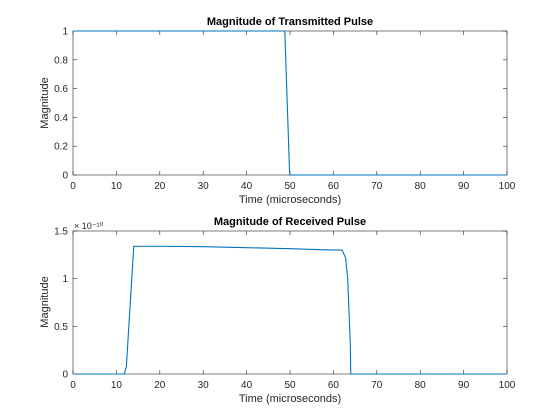 The image size is (560, 420). I want to click on plot-title: Magnitude of Transmitted Pulse, so click(290, 22).